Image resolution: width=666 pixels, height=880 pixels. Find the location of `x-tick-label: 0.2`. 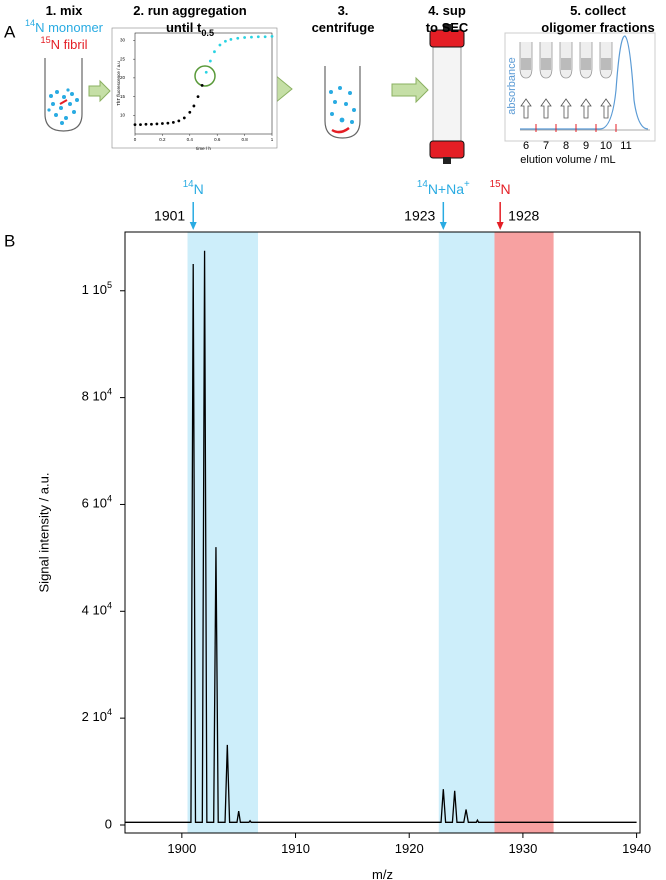

x-tick-label: 0.2 is located at coordinates (162, 139).